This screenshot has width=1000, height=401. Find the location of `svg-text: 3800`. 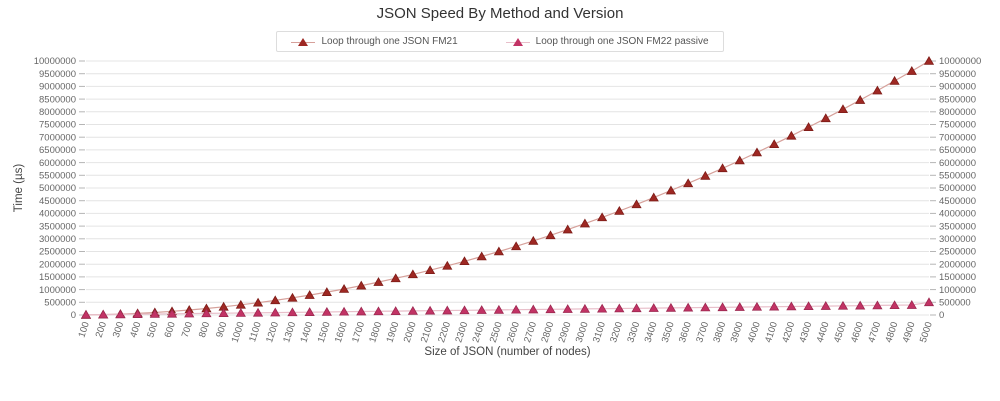

svg-text: 3800 is located at coordinates (719, 333).